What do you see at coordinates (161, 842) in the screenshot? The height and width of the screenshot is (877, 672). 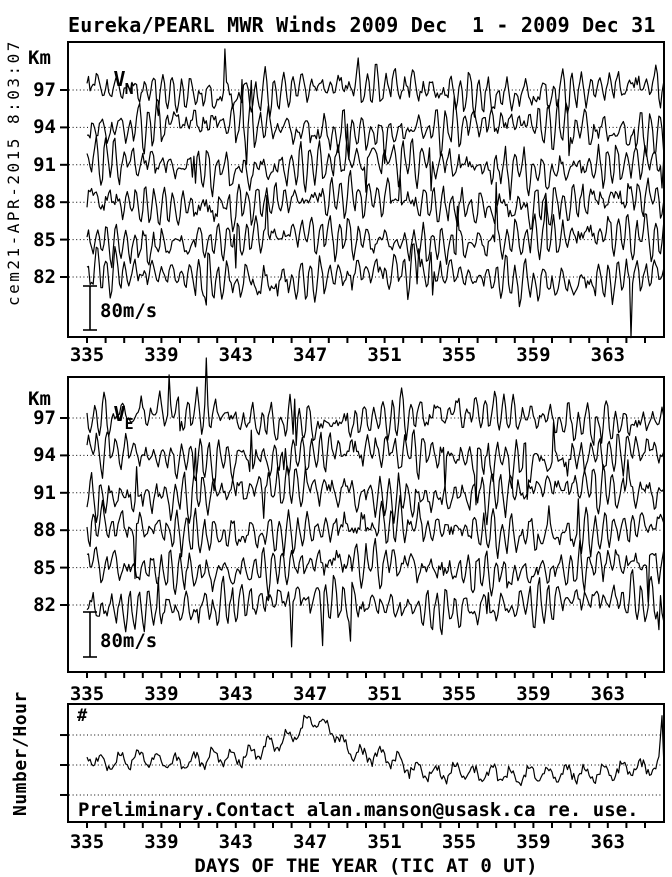 I see `panel3-x-tick-label: 339` at bounding box center [161, 842].